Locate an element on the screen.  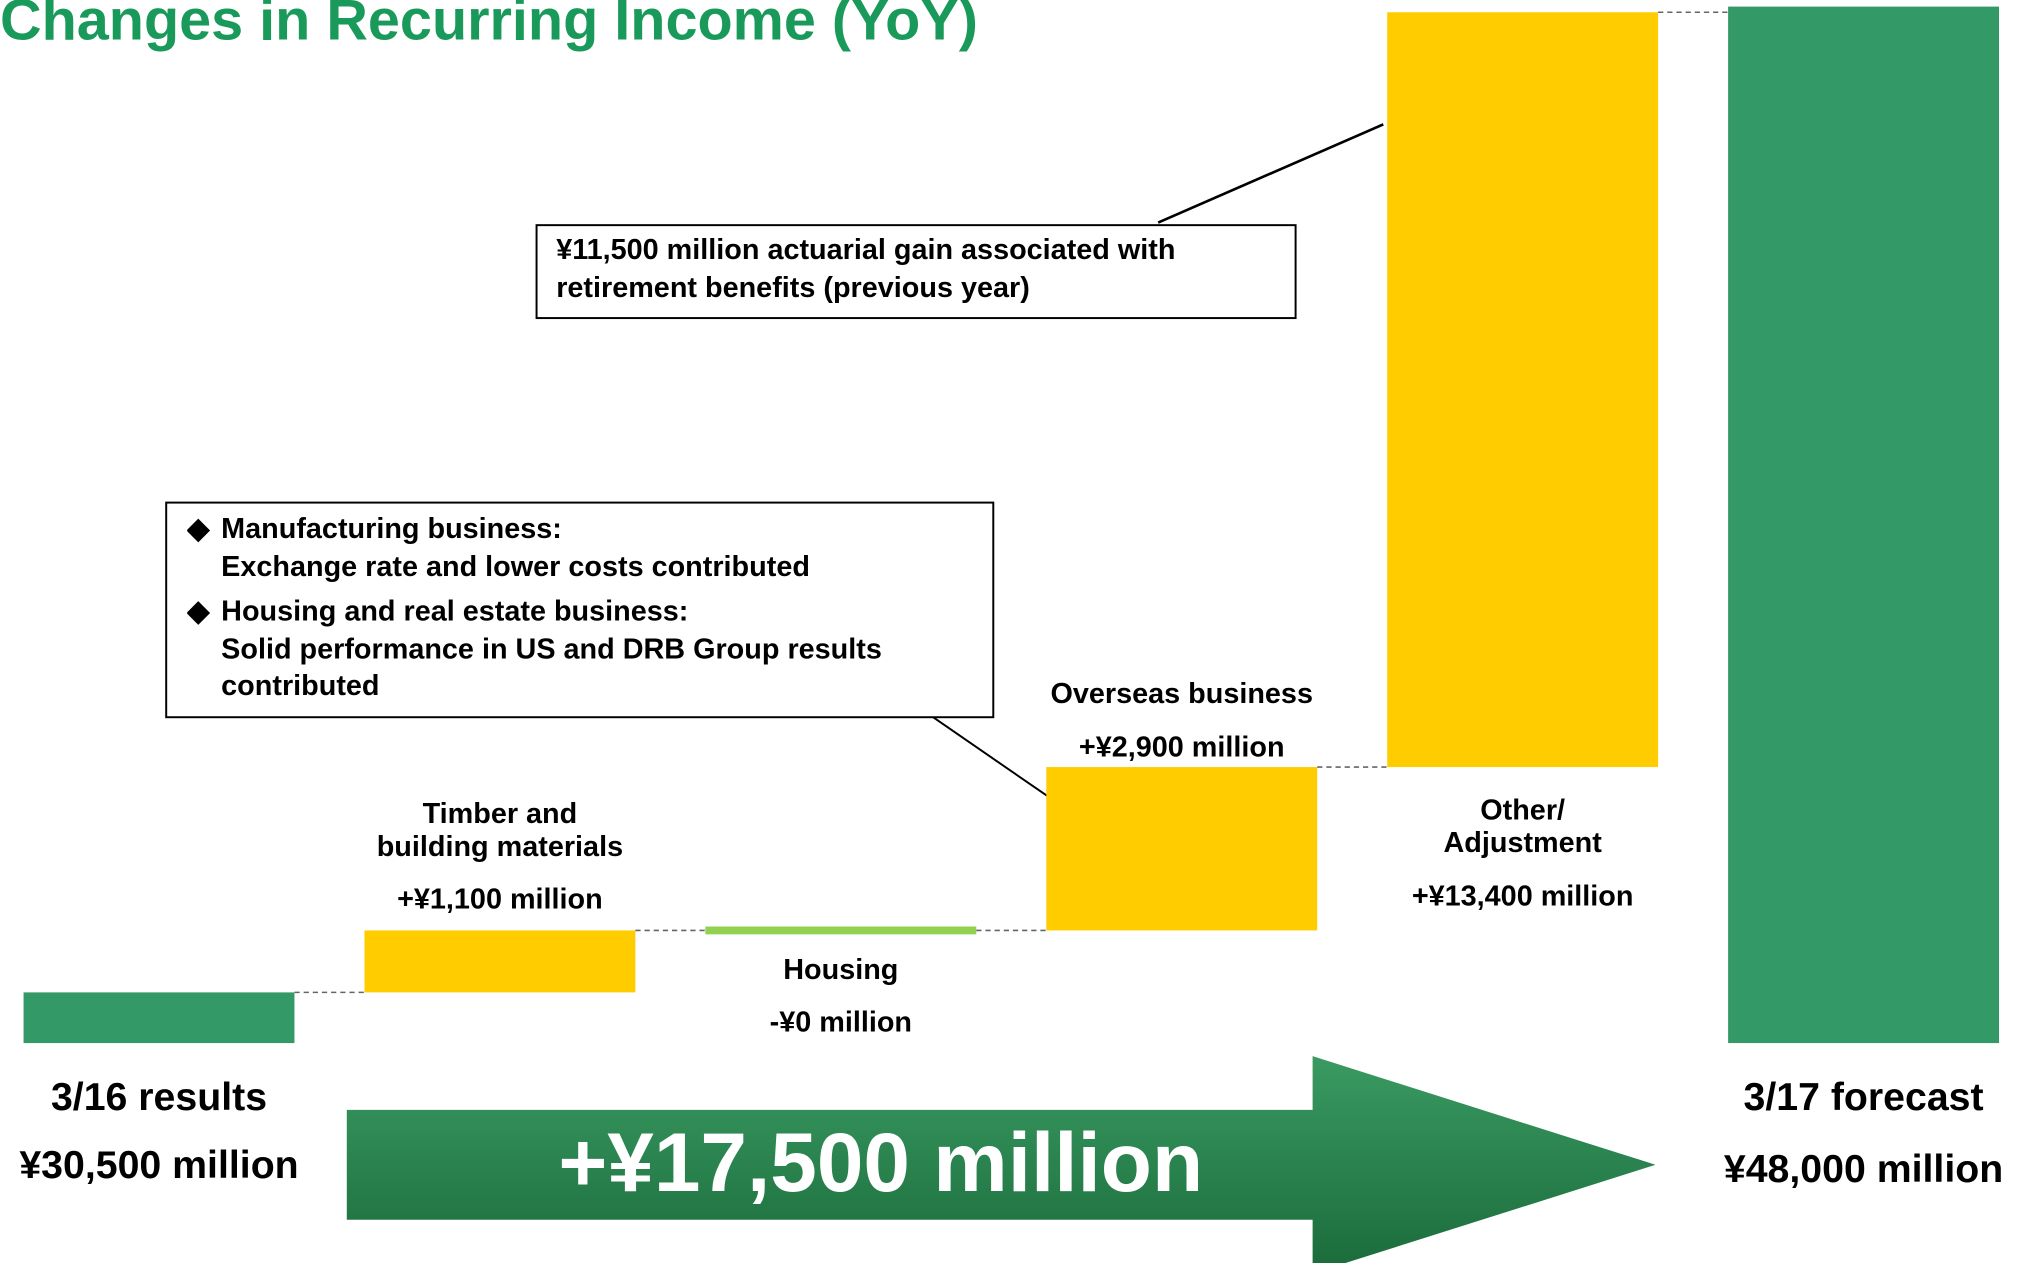
value-label-box: +¥1,100 million is located at coordinates (500, 898).